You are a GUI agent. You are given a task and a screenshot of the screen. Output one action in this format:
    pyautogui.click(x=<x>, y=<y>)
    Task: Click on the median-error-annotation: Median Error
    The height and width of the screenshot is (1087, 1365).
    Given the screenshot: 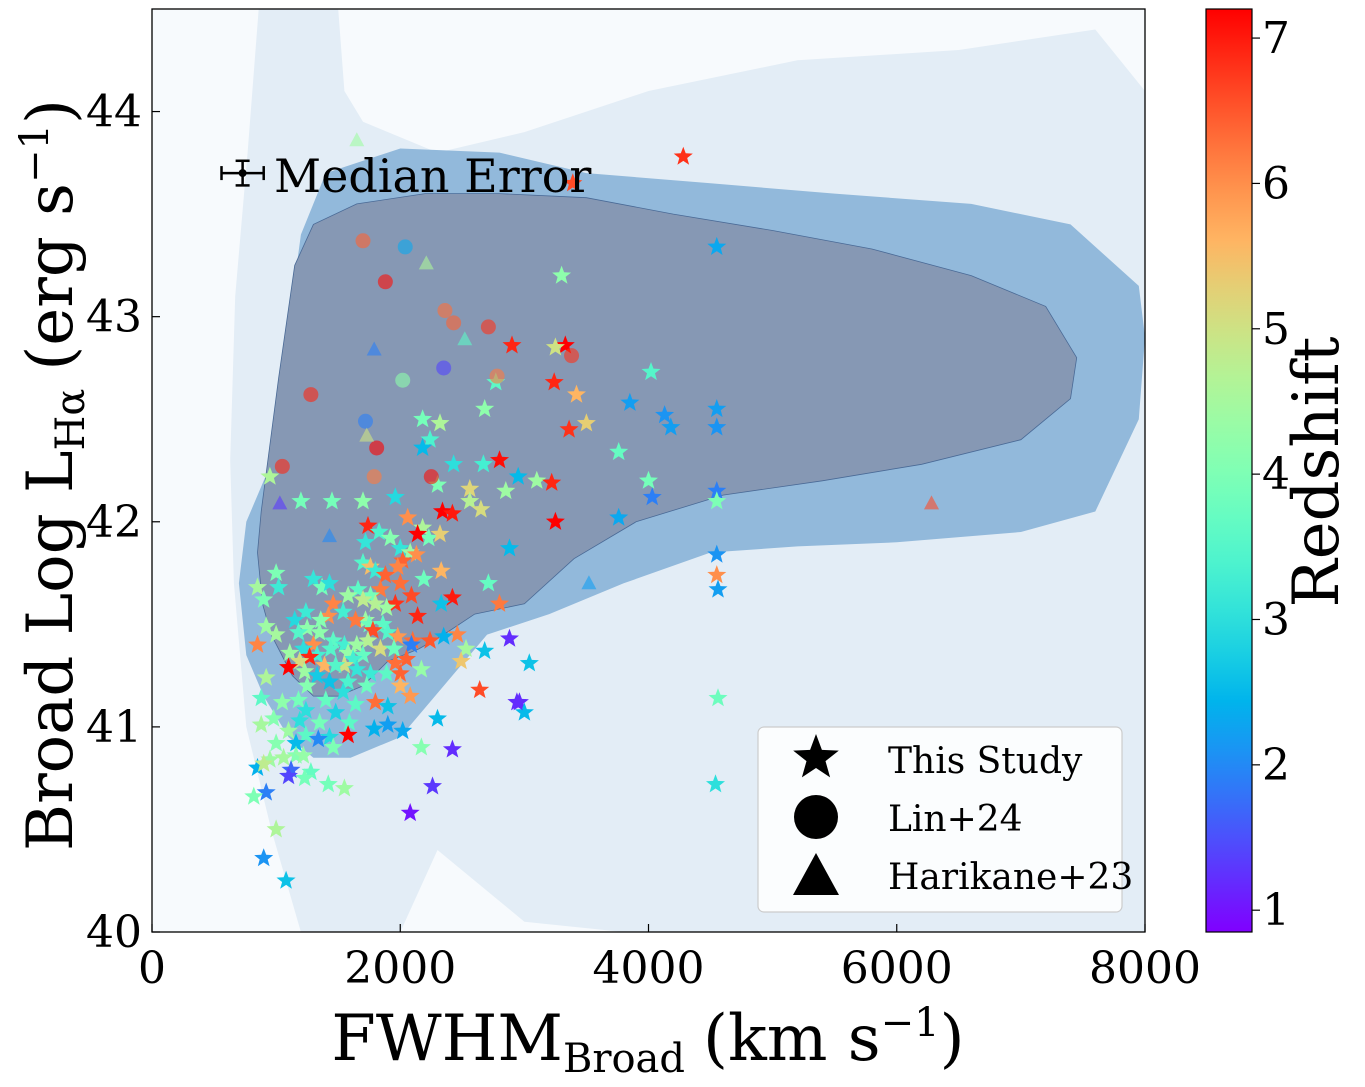 What is the action you would take?
    pyautogui.click(x=405, y=176)
    